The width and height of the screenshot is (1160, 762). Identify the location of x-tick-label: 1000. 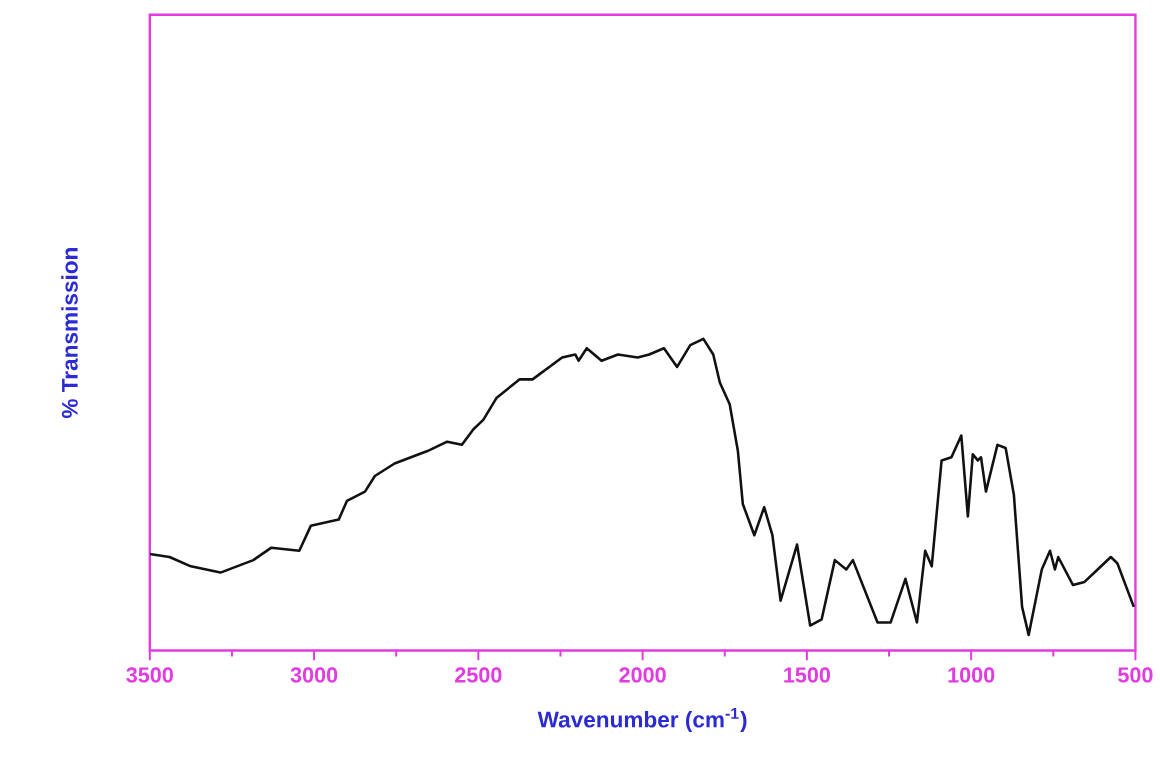
(971, 675).